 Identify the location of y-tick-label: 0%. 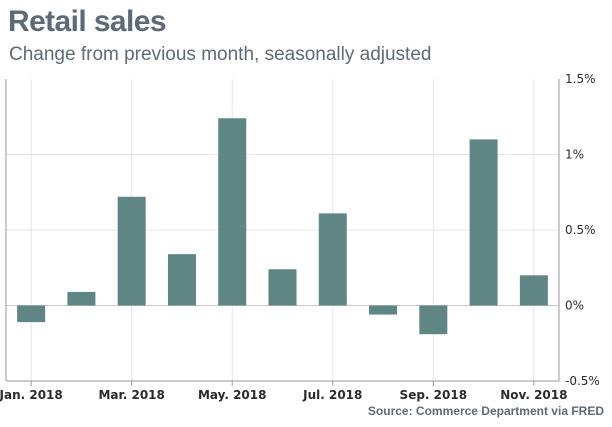
(574, 306).